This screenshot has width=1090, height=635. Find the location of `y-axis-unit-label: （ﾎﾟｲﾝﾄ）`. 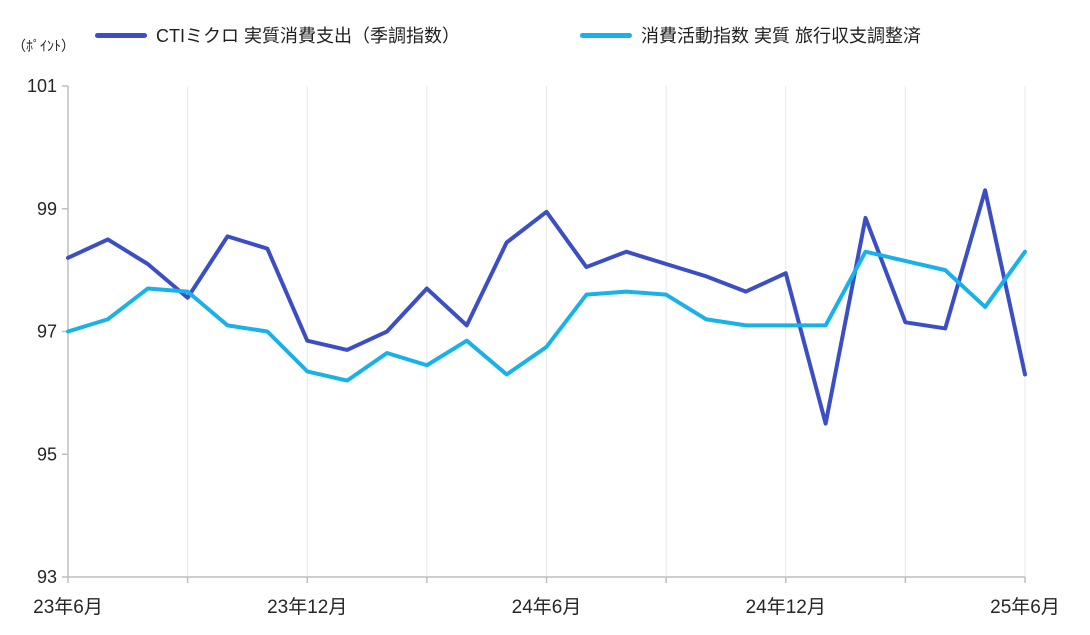

y-axis-unit-label: （ﾎﾟｲﾝﾄ） is located at coordinates (43, 46).